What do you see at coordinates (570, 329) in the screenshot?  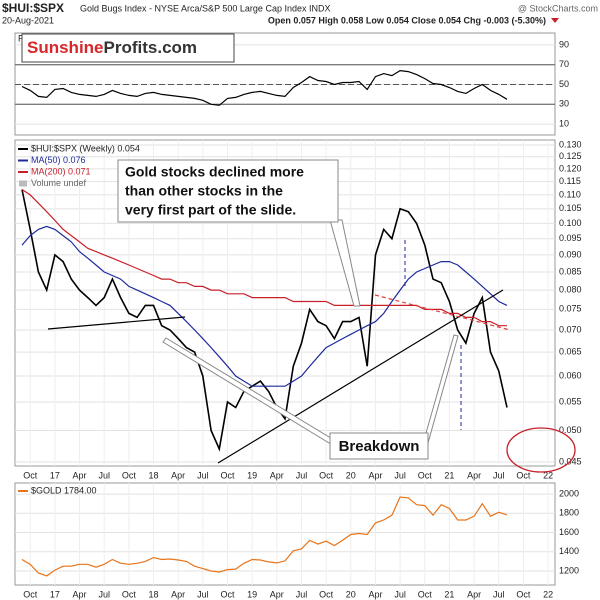 I see `y-tick-label: 0.070` at bounding box center [570, 329].